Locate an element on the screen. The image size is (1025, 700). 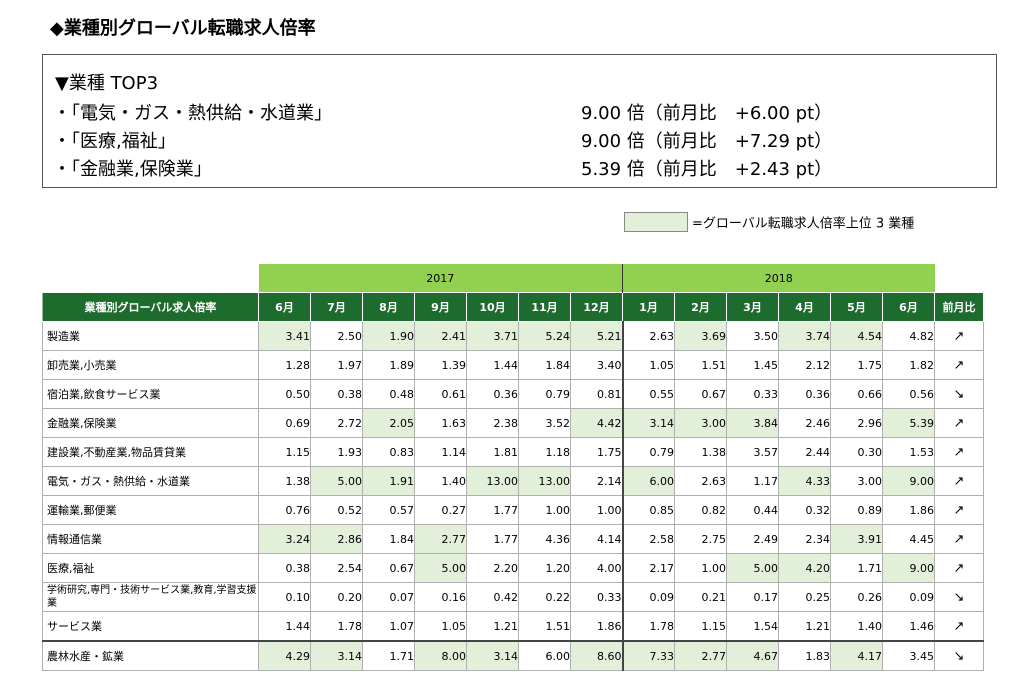
ratio-cell: 1.81 is located at coordinates (492, 452).